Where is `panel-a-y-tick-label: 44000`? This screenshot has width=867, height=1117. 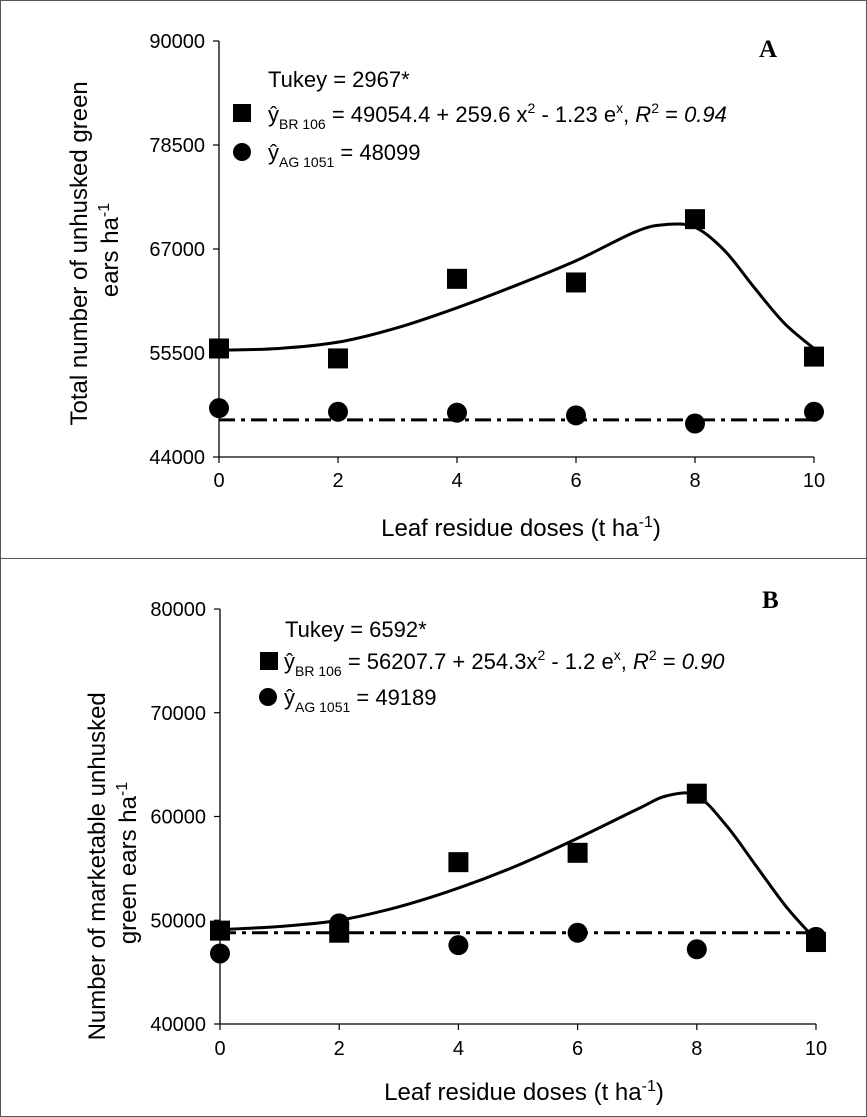 panel-a-y-tick-label: 44000 is located at coordinates (177, 458).